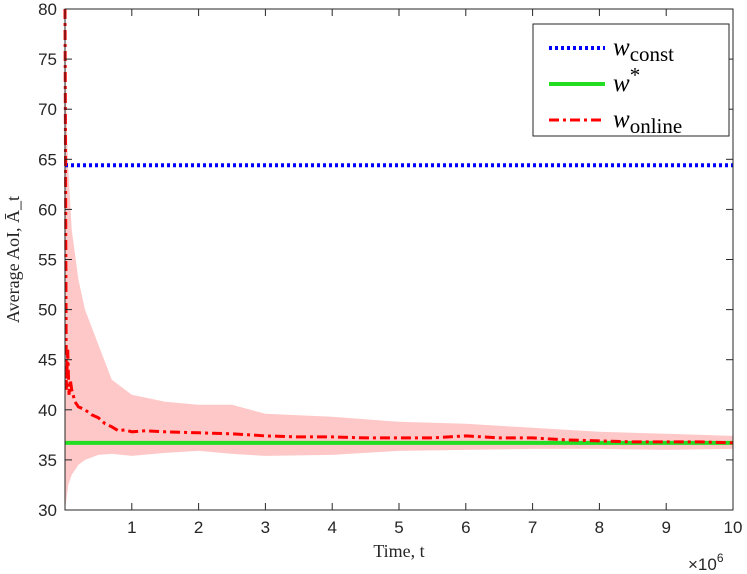  What do you see at coordinates (599, 527) in the screenshot?
I see `x-tick-label: 8` at bounding box center [599, 527].